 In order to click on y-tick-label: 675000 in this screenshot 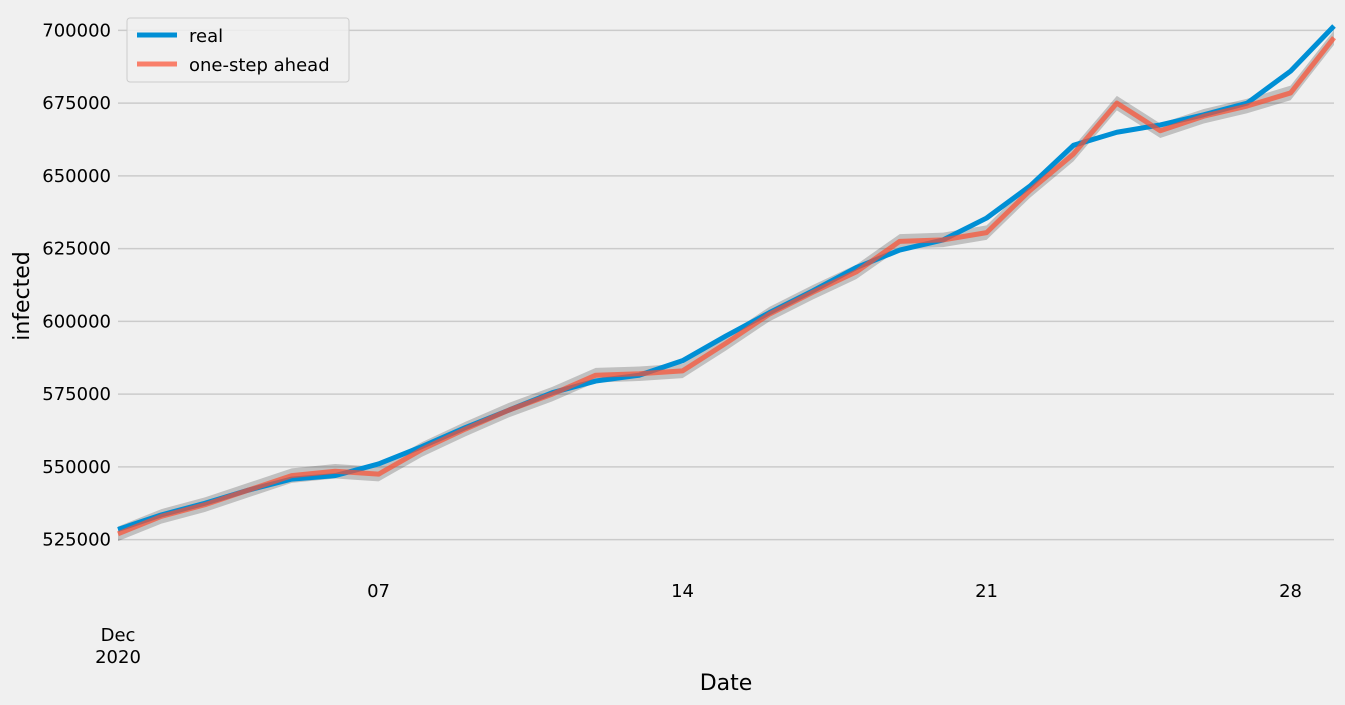, I will do `click(76, 103)`.